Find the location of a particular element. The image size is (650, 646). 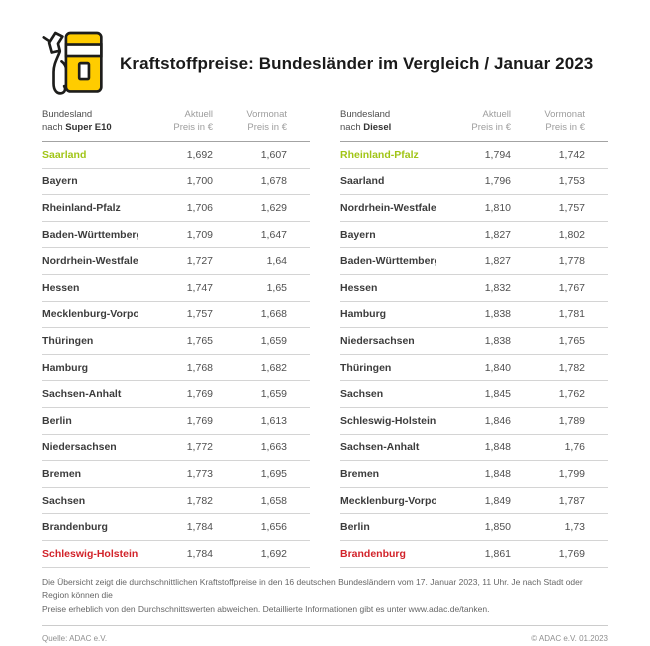

source-bar: Quelle: ADAC e.V. © ADAC e.V. 01.2023 is located at coordinates (325, 634).